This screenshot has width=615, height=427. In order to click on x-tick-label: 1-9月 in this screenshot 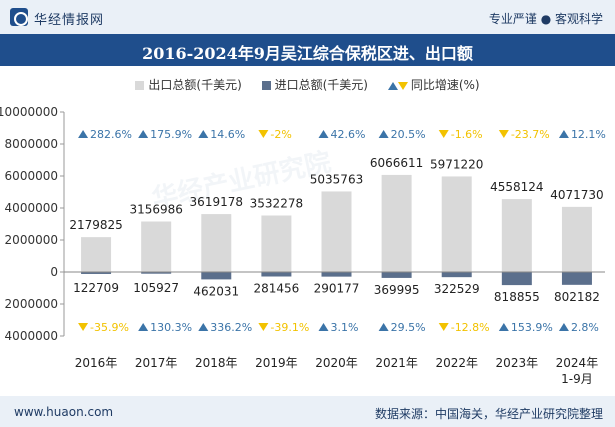, I will do `click(577, 379)`.